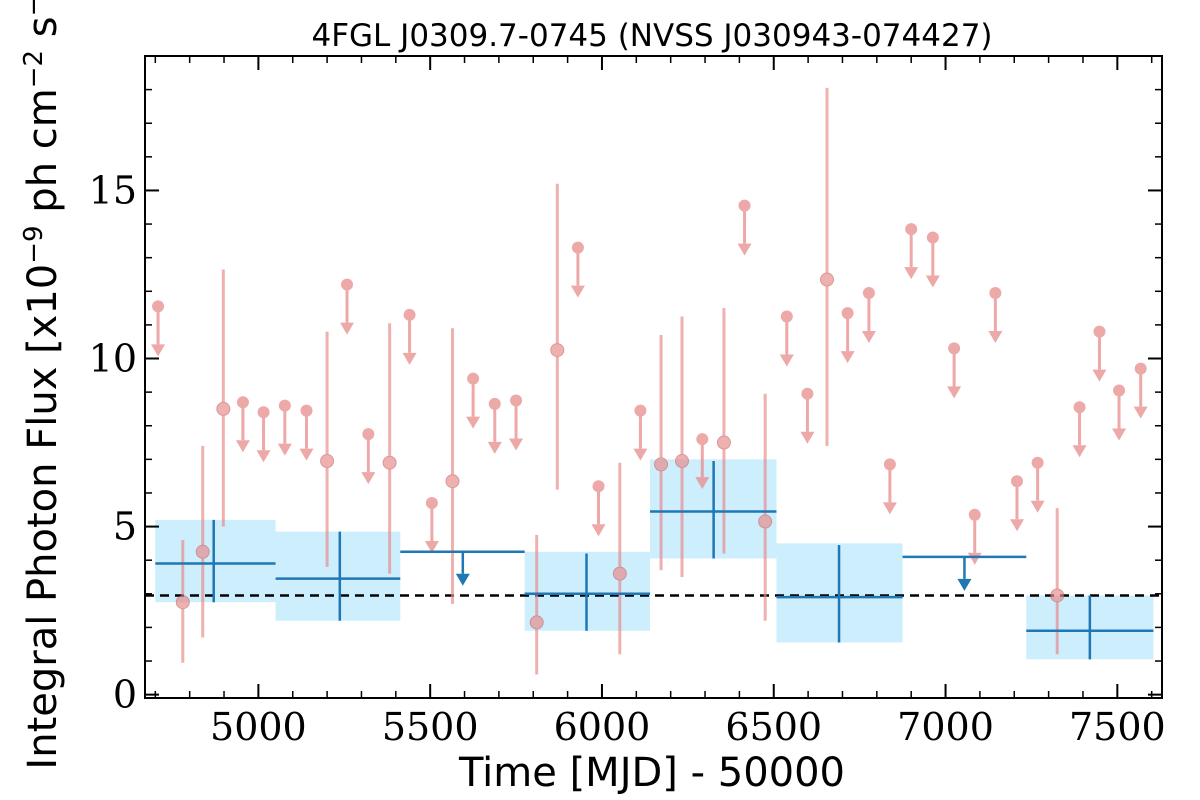 The height and width of the screenshot is (800, 1200). What do you see at coordinates (113, 359) in the screenshot?
I see `y-tick-label: 10` at bounding box center [113, 359].